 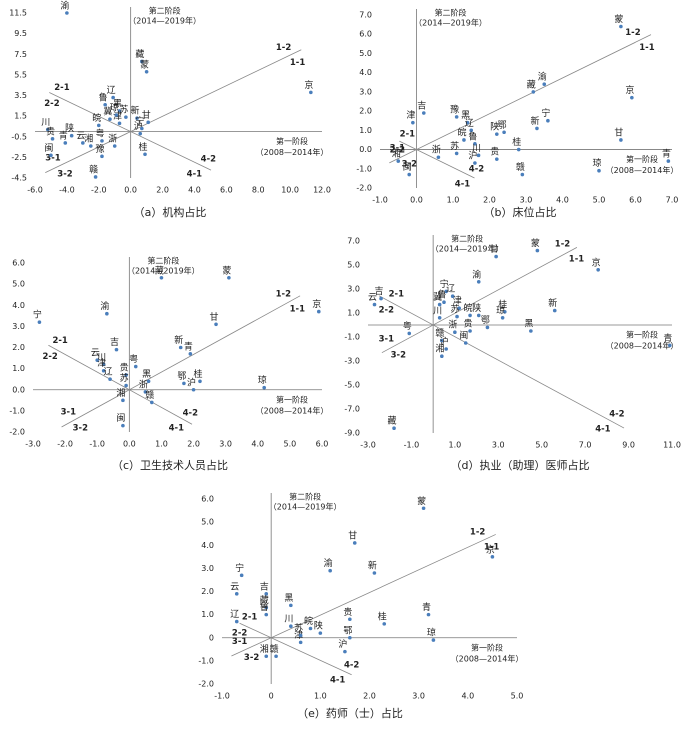 I want to click on x-axis-title: 第一阶段, so click(x=642, y=335).